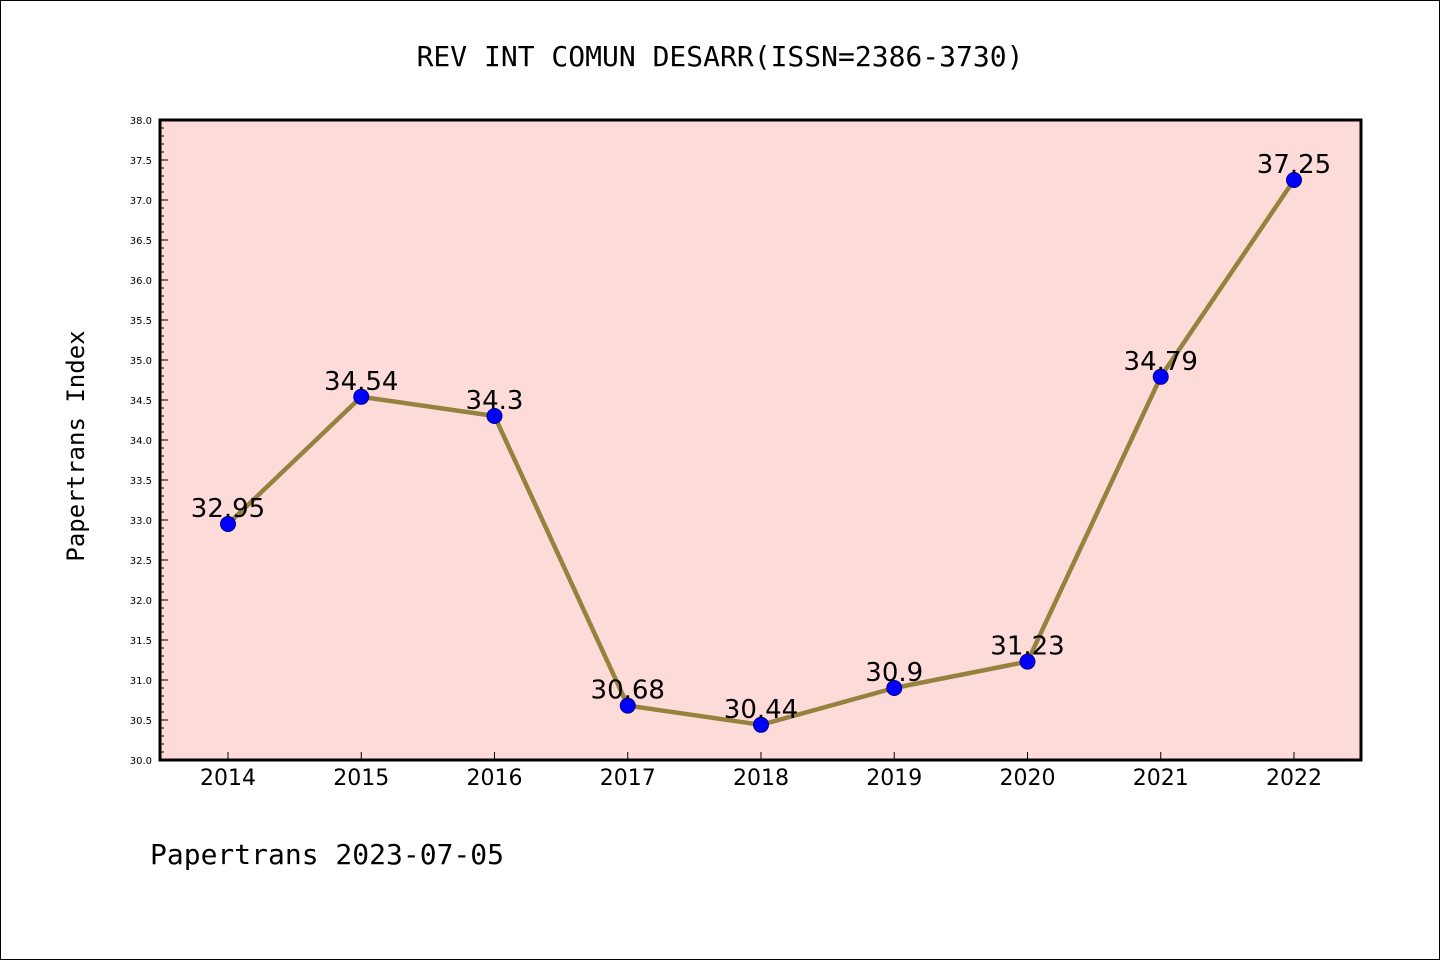 The image size is (1440, 960). I want to click on data-point-label: 30.9, so click(894, 673).